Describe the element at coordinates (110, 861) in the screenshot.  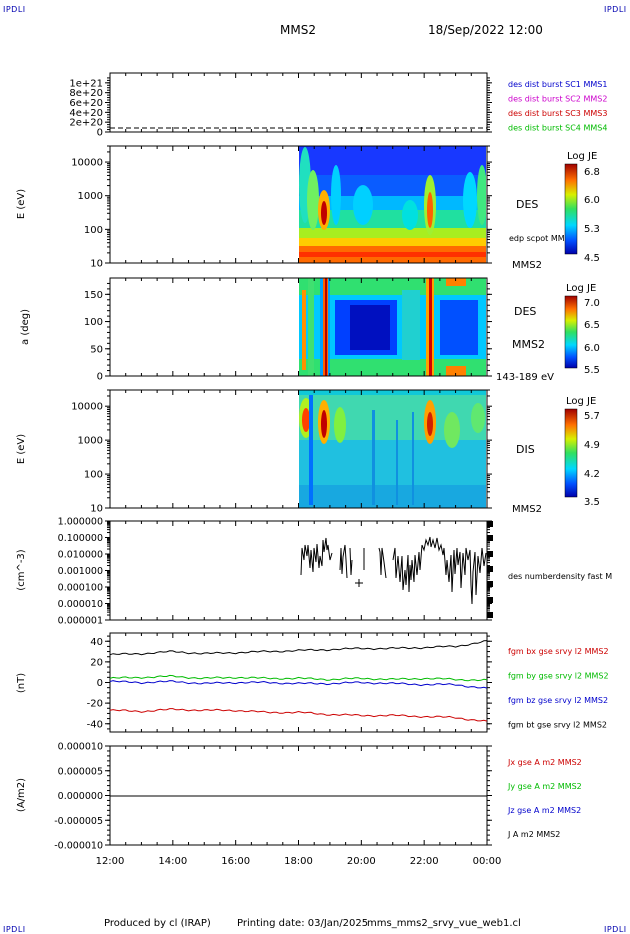
I see `x-tick-label: 12:00` at that location.